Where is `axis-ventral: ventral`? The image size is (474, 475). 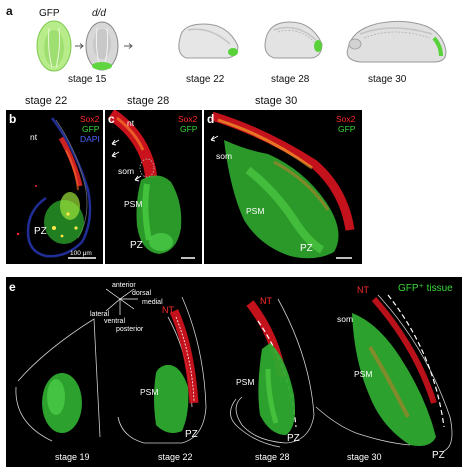
axis-ventral: ventral is located at coordinates (115, 321).